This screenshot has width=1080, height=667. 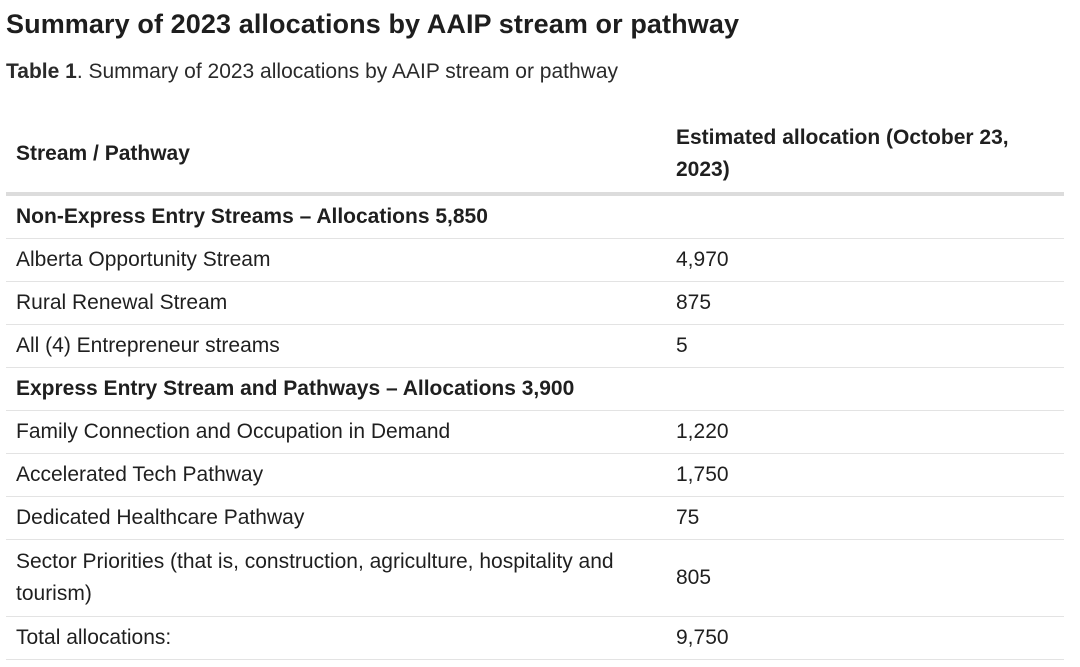 I want to click on column-header-allocation: Estimated allocation (October 23, 2023), so click(x=865, y=156).